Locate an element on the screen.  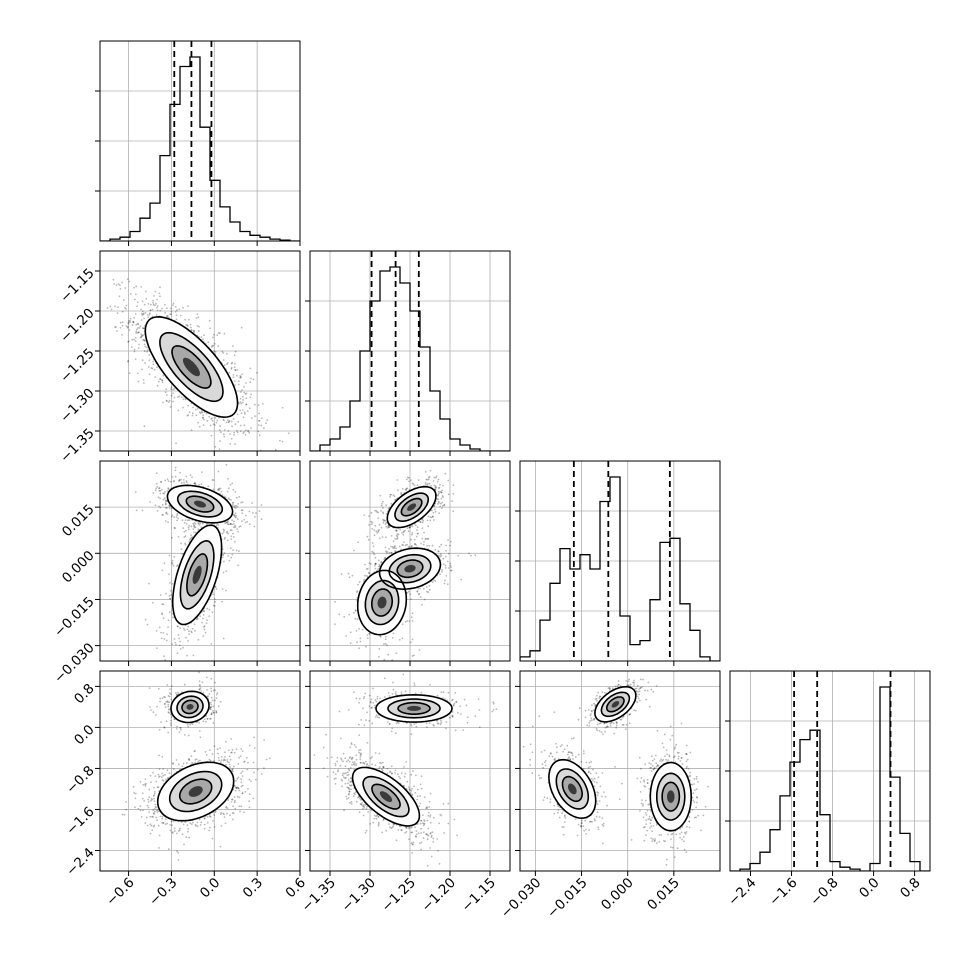
panel-content is located at coordinates (200, 351).